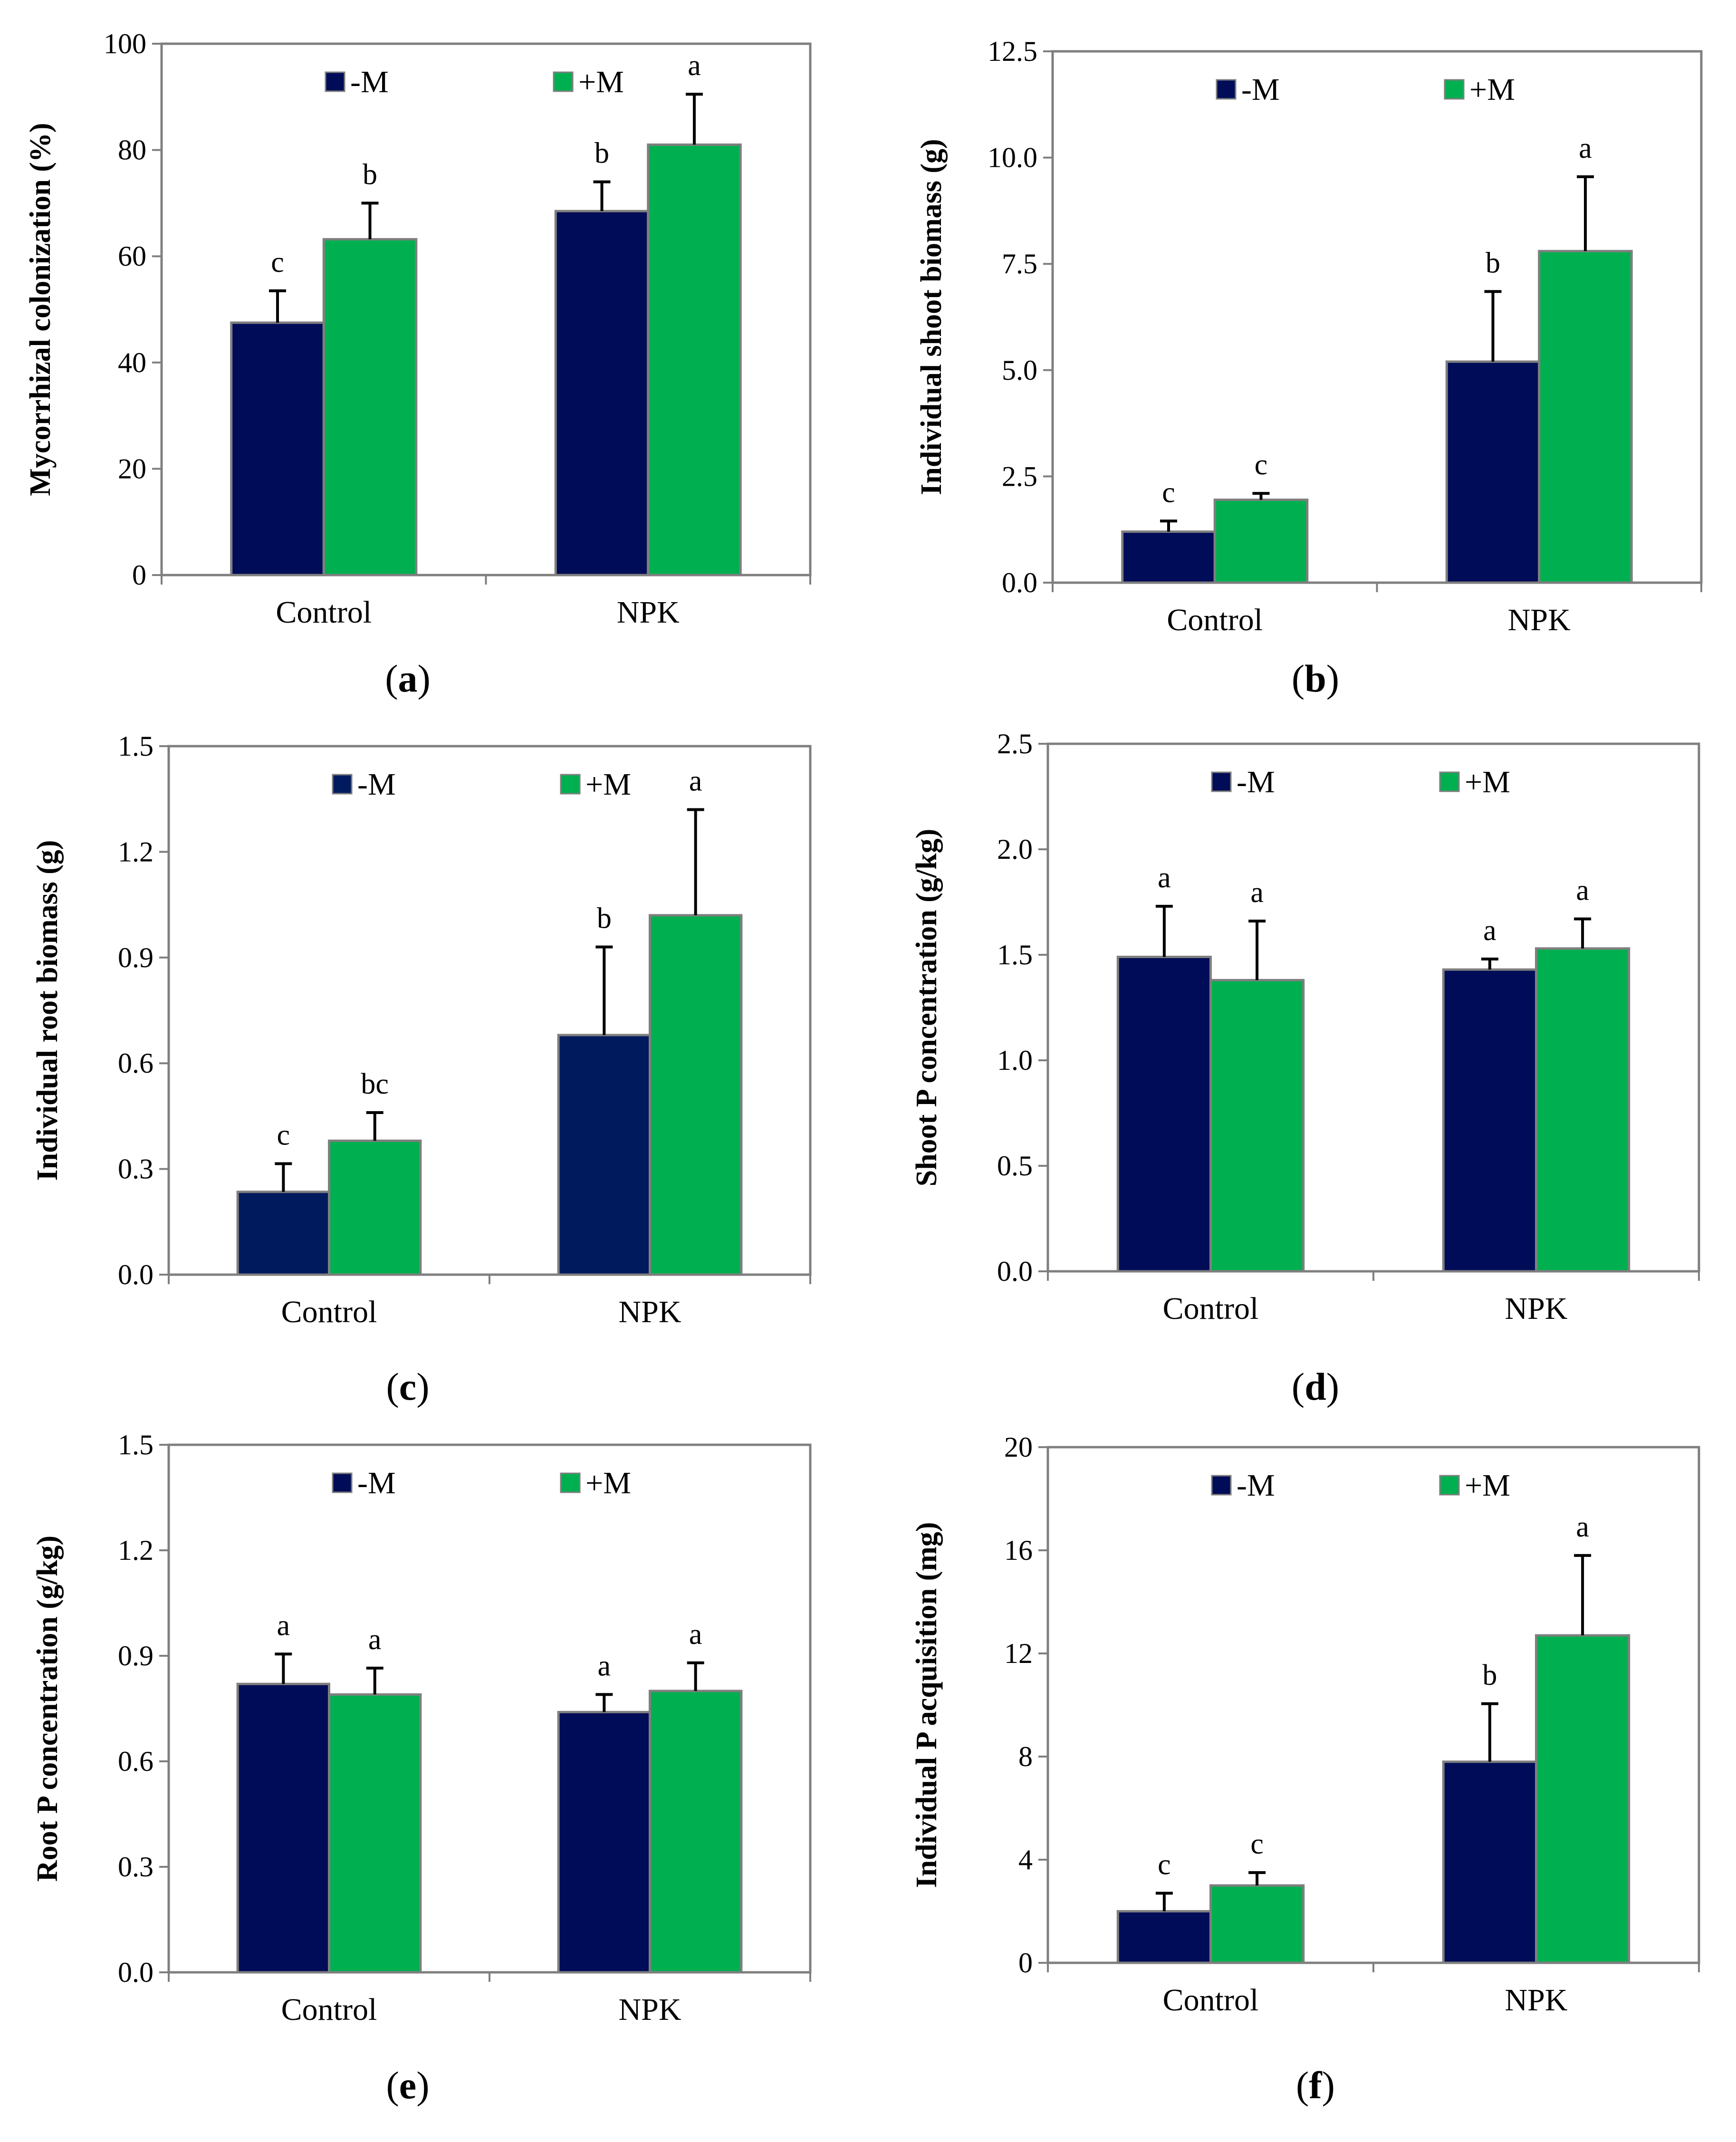 Image resolution: width=1736 pixels, height=2142 pixels. Describe the element at coordinates (1020, 371) in the screenshot. I see `y-tick-label: 5.0` at that location.